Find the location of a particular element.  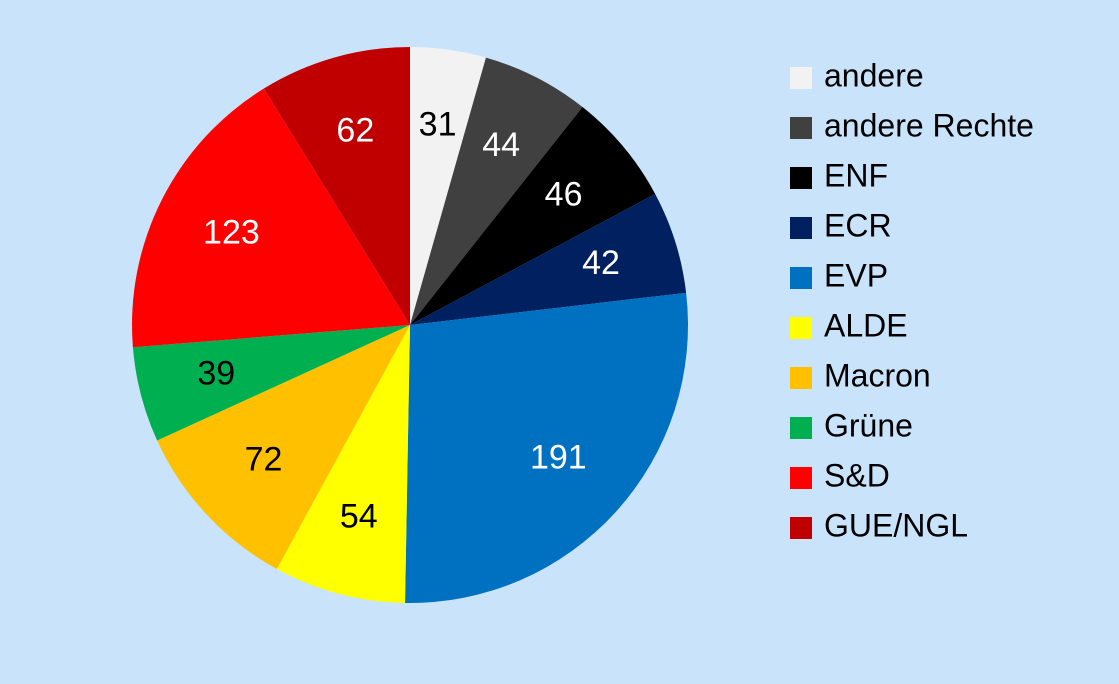

legend-label: andere Rechte is located at coordinates (929, 125).